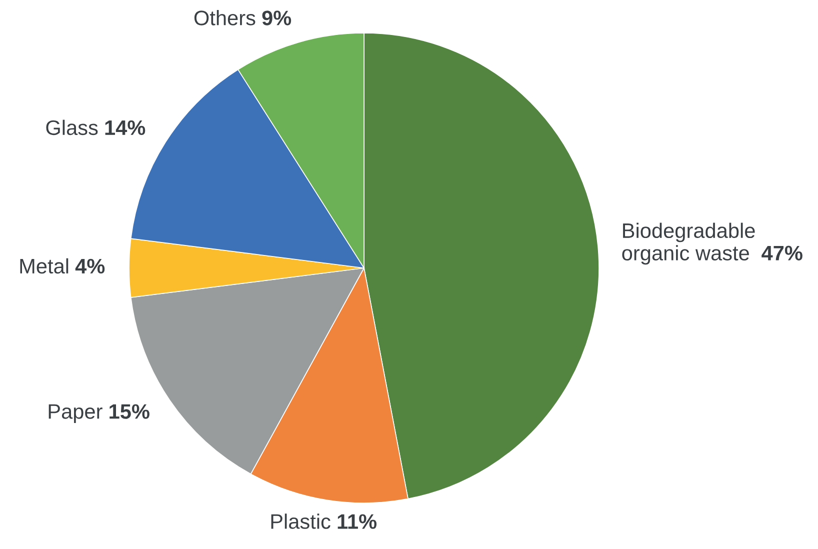  Describe the element at coordinates (688, 243) in the screenshot. I see `slice-label: Biodegradable organic waste` at that location.